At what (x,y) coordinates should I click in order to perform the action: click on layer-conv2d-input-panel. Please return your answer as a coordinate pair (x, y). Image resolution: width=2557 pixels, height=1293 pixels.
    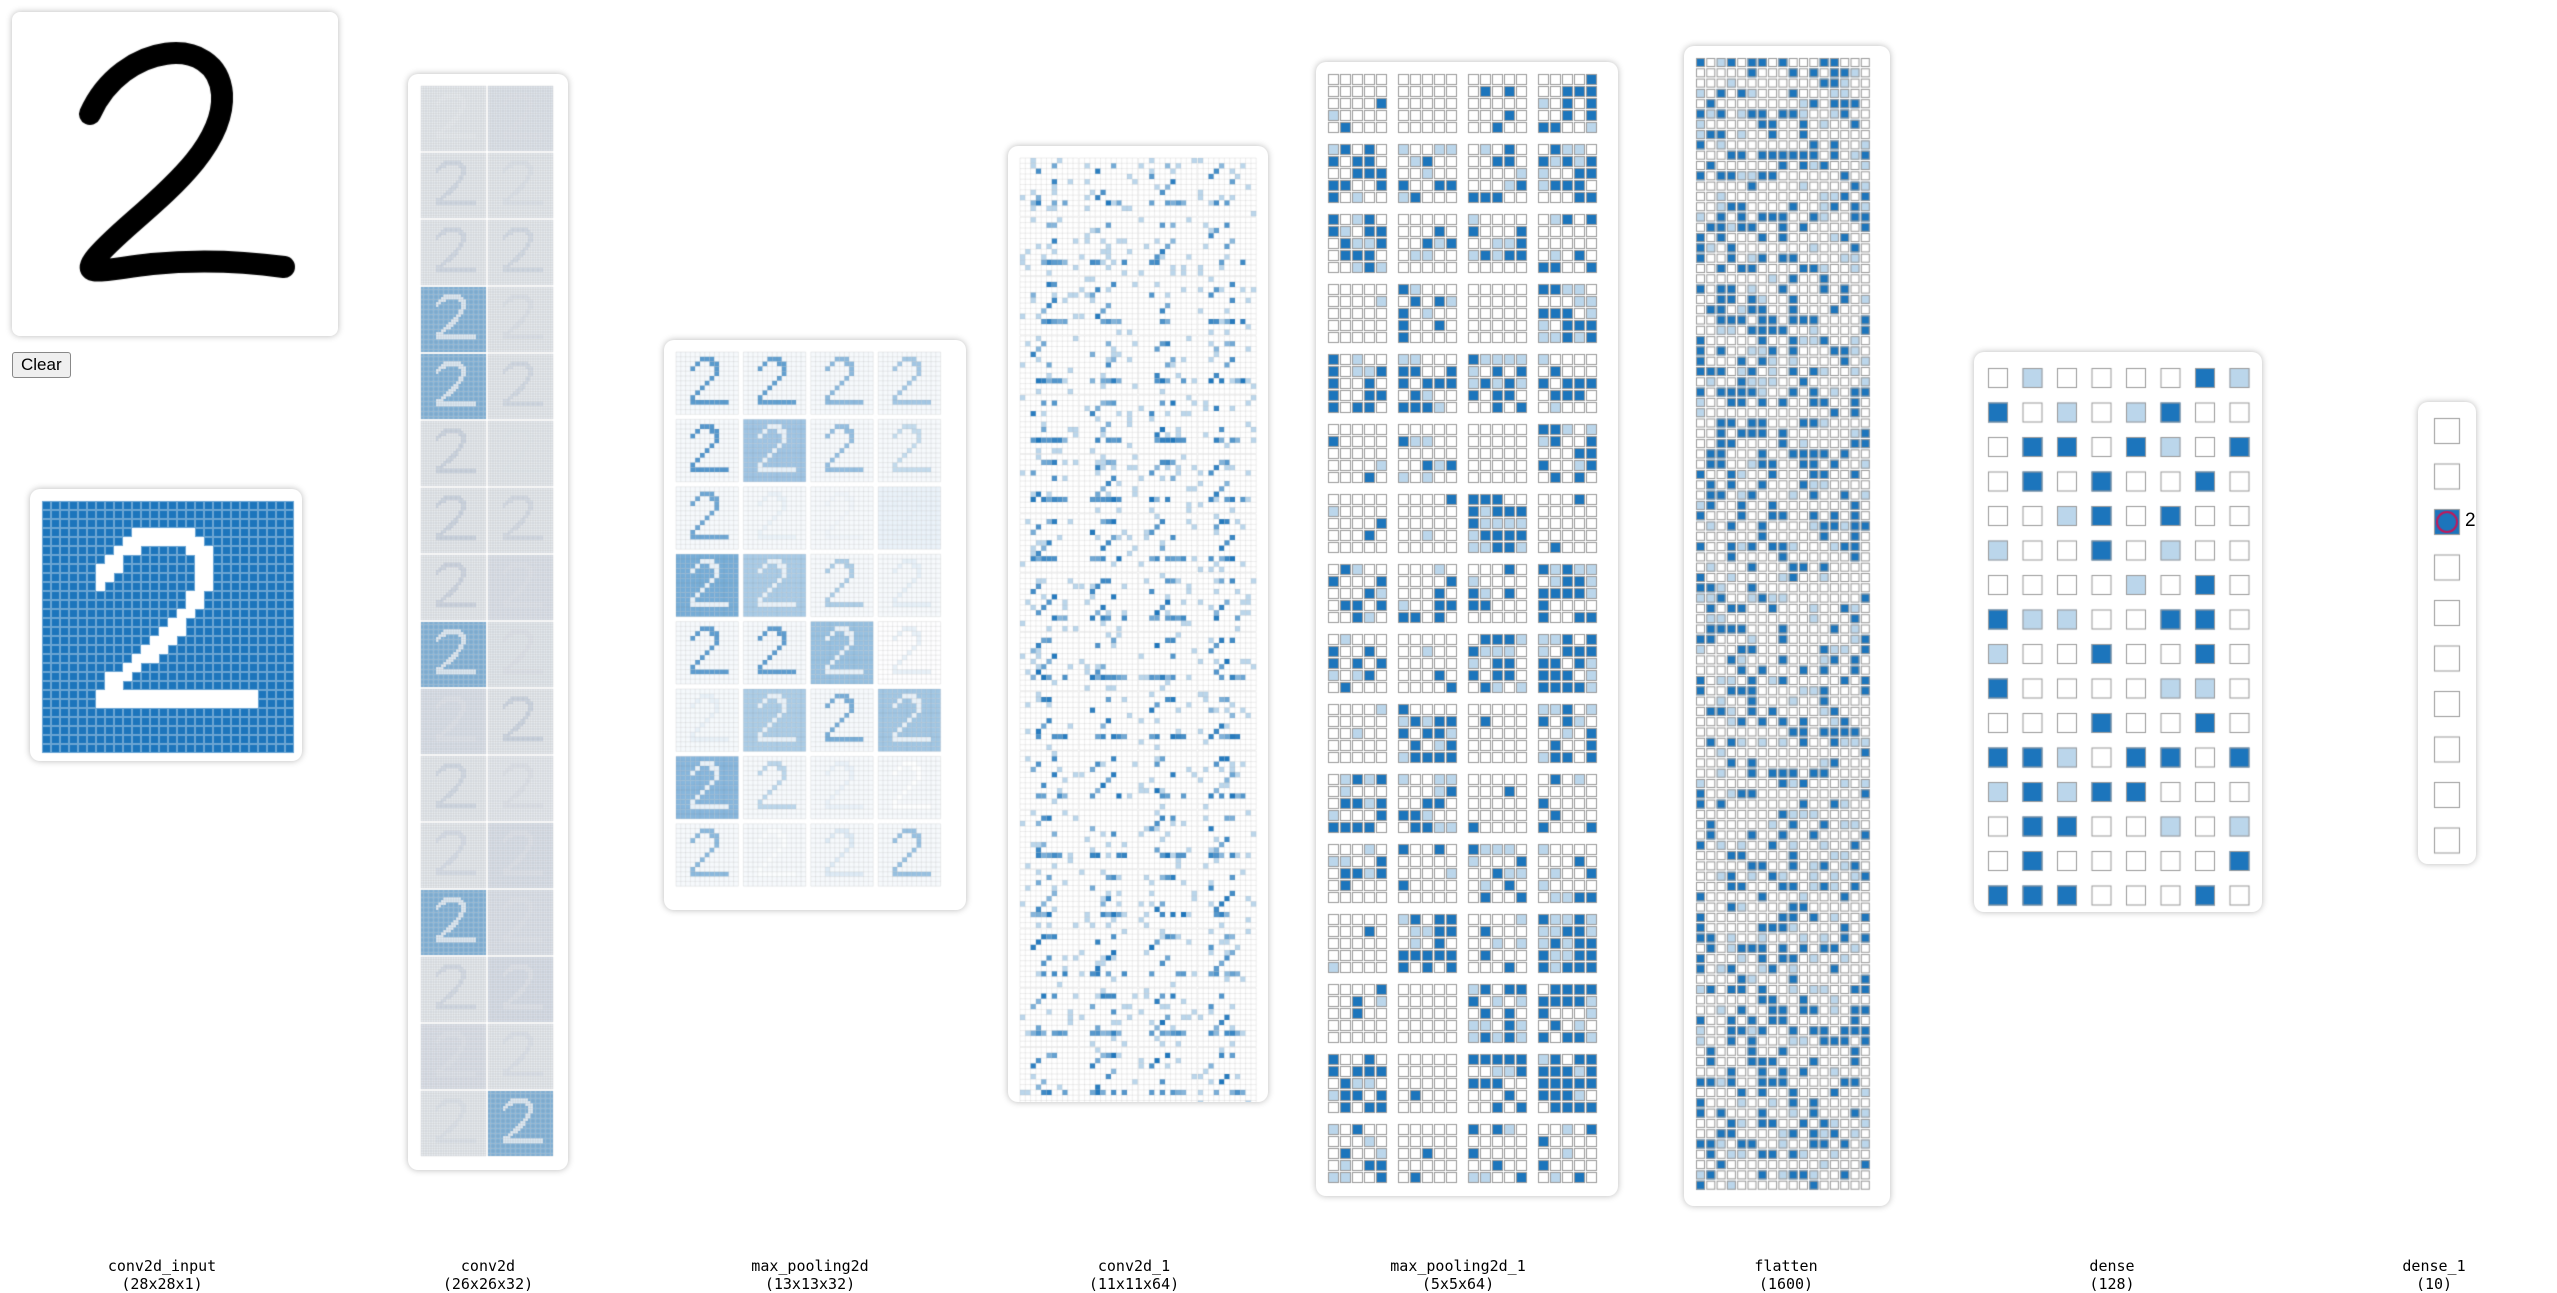
    Looking at the image, I should click on (166, 625).